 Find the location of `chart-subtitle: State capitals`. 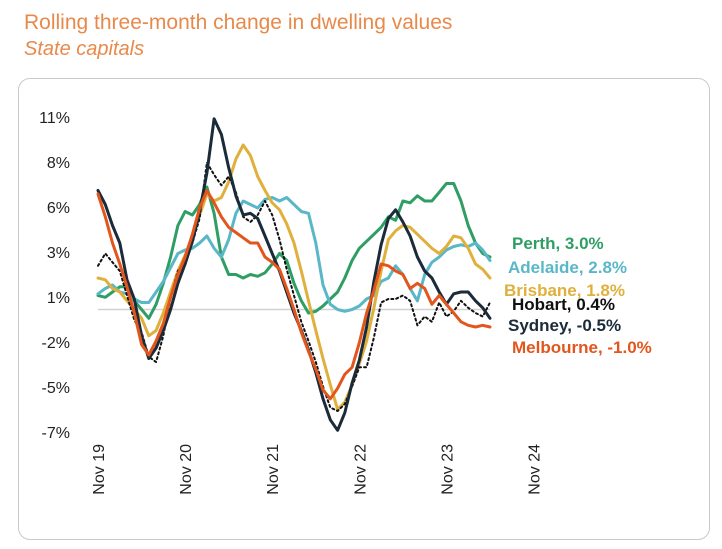

chart-subtitle: State capitals is located at coordinates (84, 49).